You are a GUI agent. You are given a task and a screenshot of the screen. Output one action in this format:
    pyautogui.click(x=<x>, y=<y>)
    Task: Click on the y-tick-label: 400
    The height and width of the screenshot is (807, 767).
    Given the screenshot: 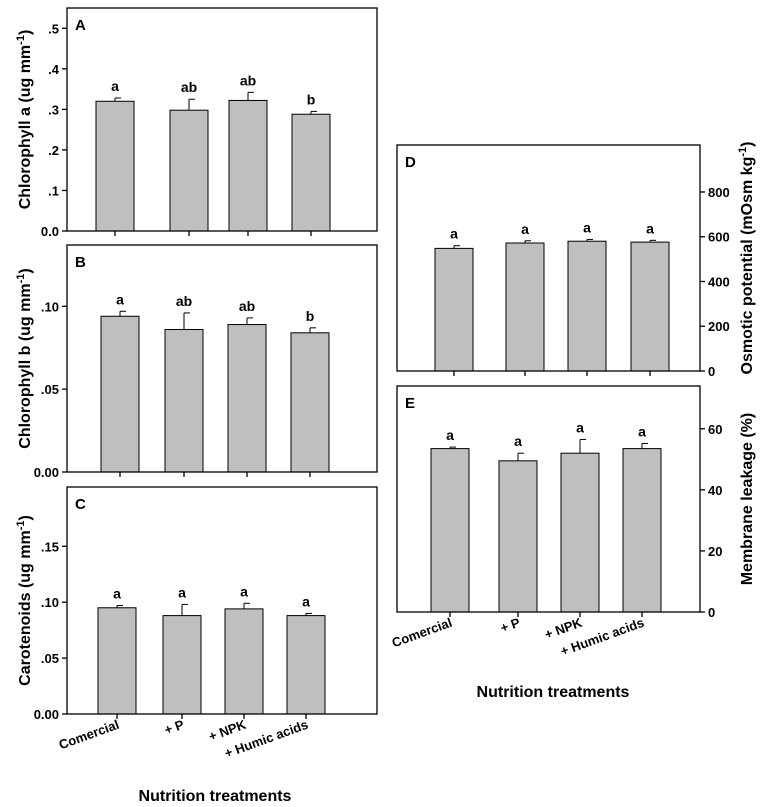 What is the action you would take?
    pyautogui.click(x=719, y=281)
    